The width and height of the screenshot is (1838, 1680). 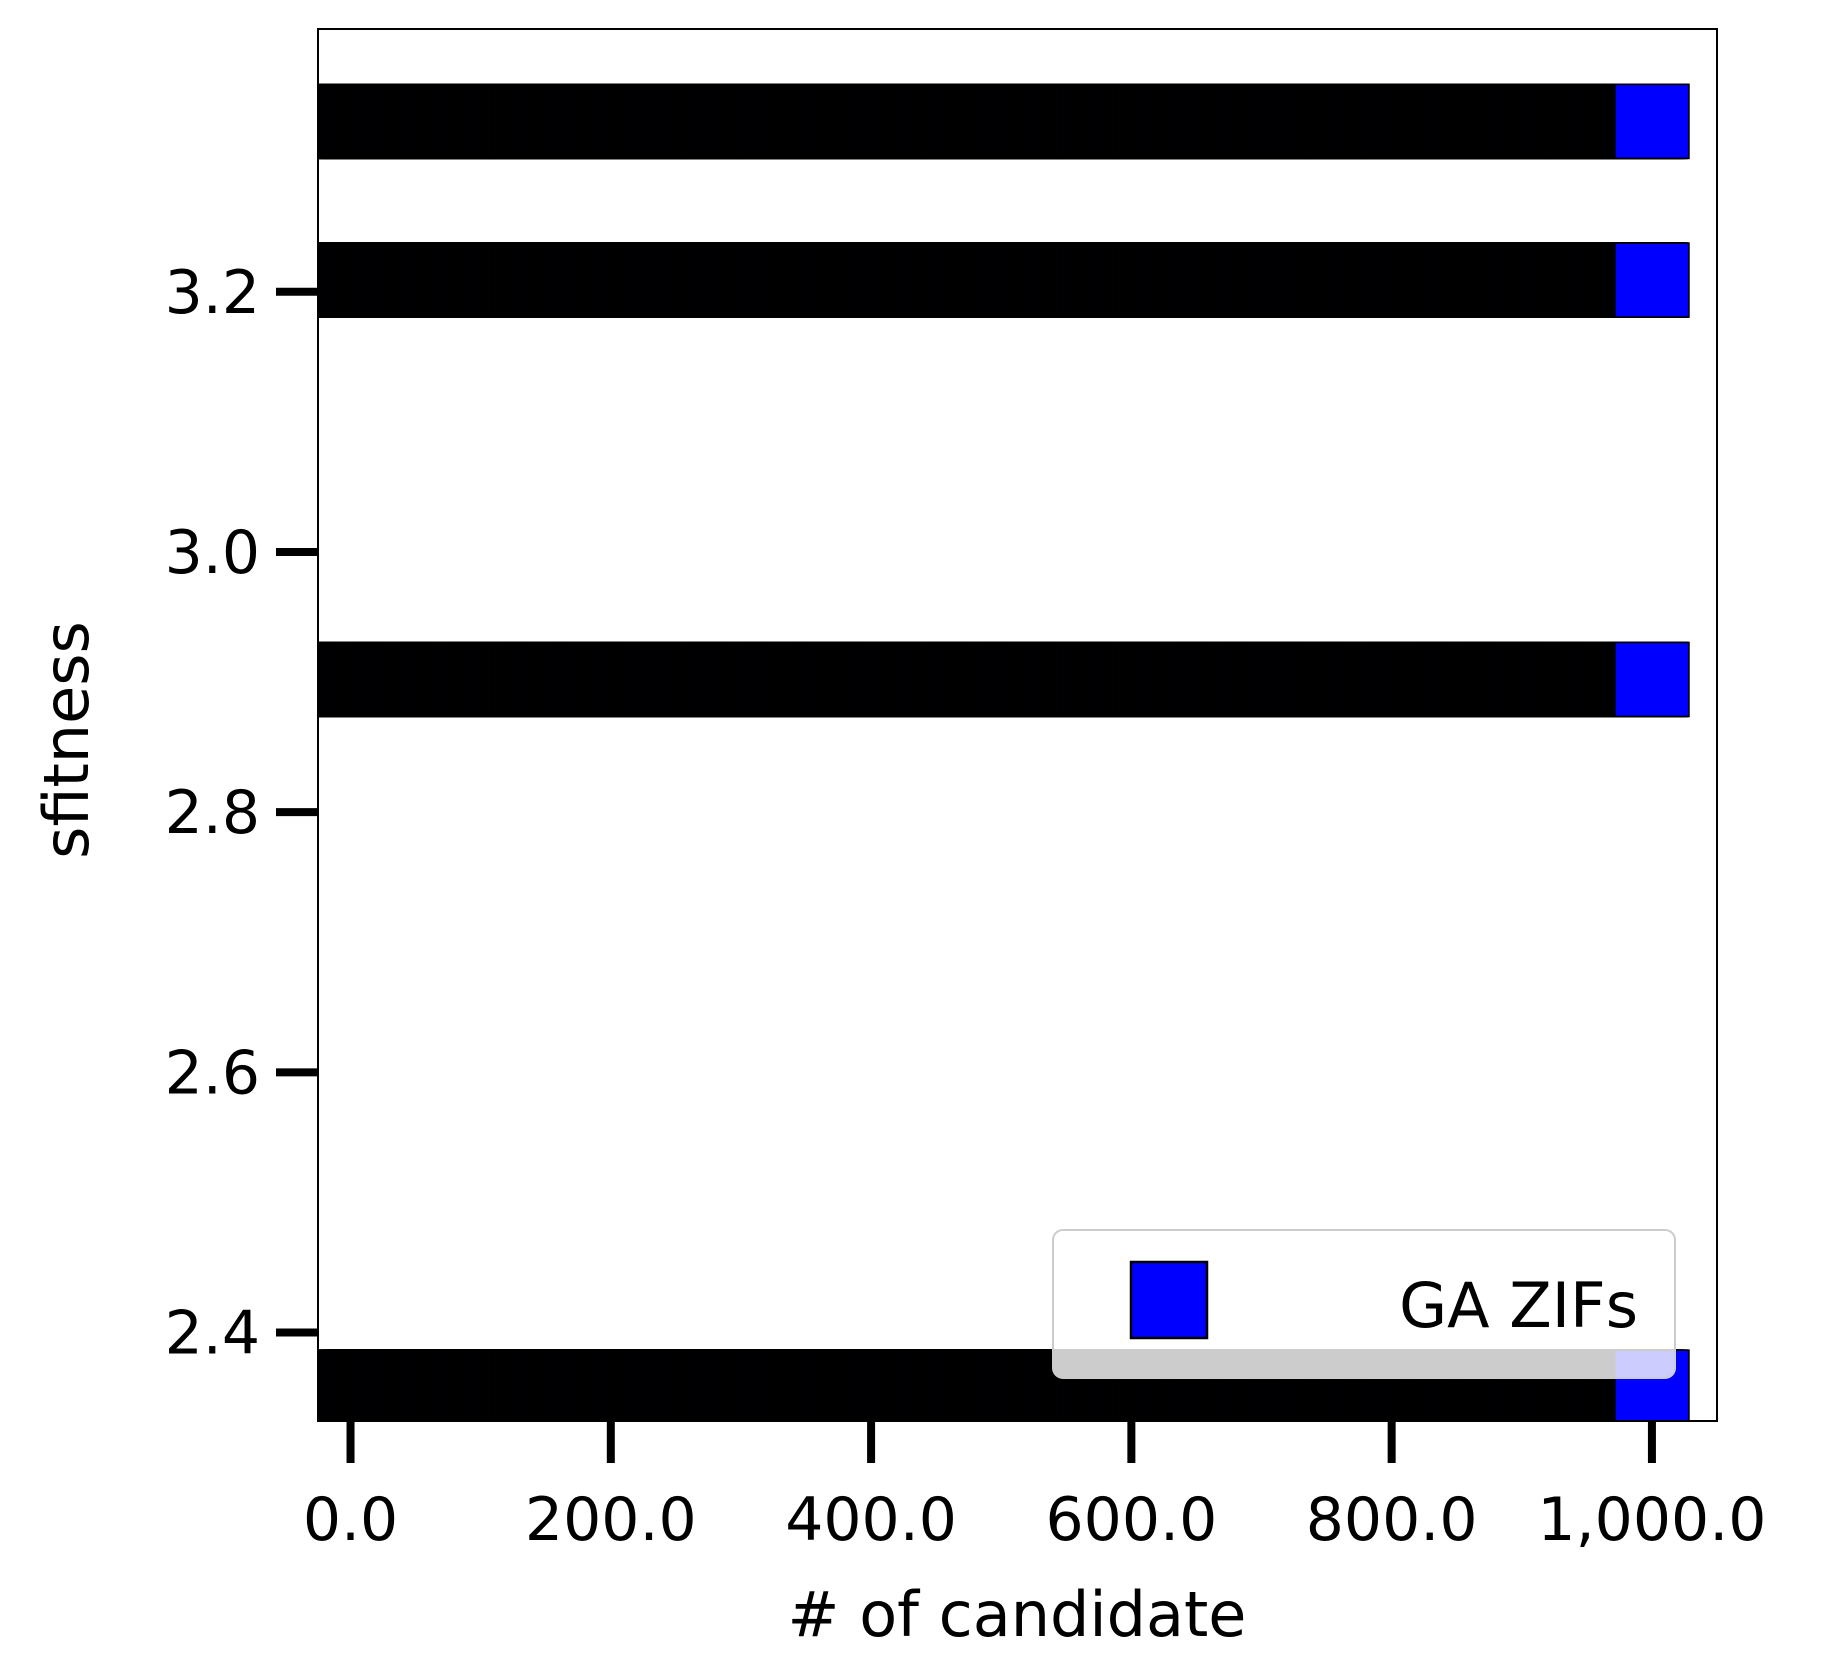 What do you see at coordinates (1364, 1304) in the screenshot?
I see `legend: GA ZIFs` at bounding box center [1364, 1304].